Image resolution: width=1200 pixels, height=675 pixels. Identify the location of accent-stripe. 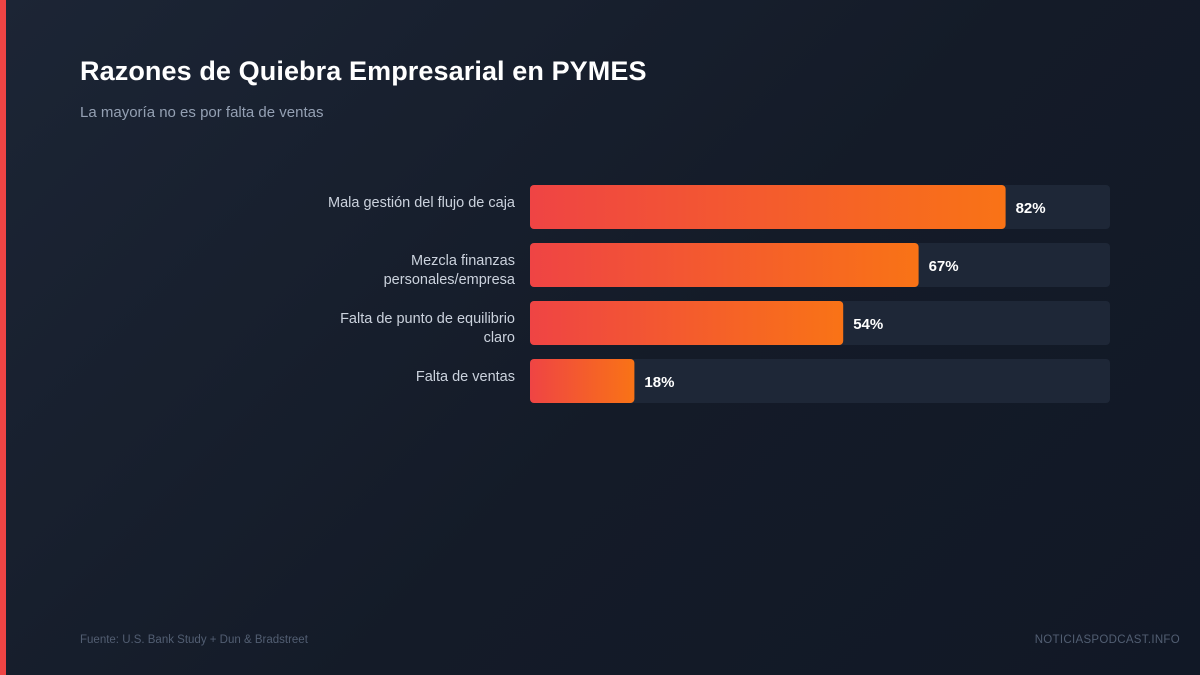
(3, 337).